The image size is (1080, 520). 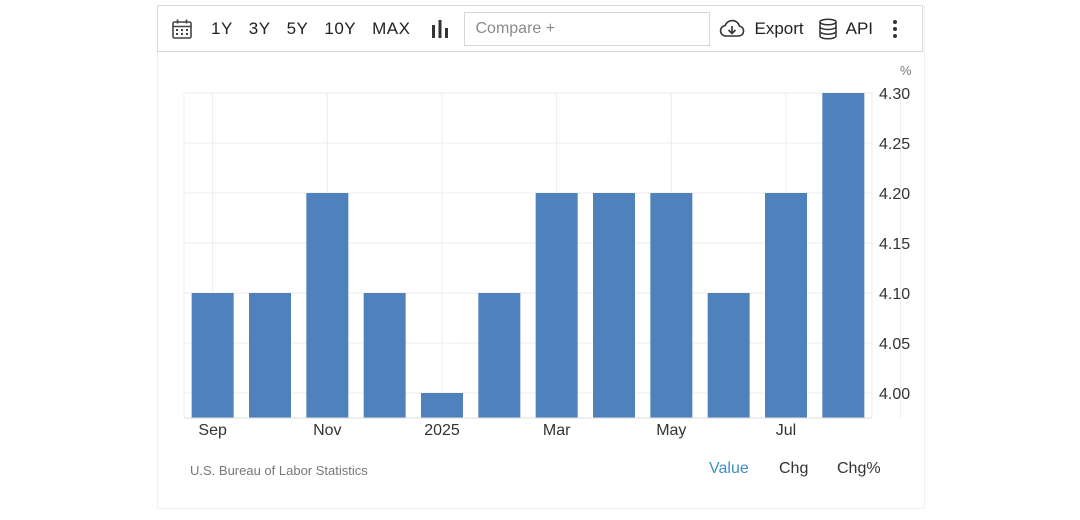 What do you see at coordinates (894, 144) in the screenshot?
I see `y-tick-label: 4.25` at bounding box center [894, 144].